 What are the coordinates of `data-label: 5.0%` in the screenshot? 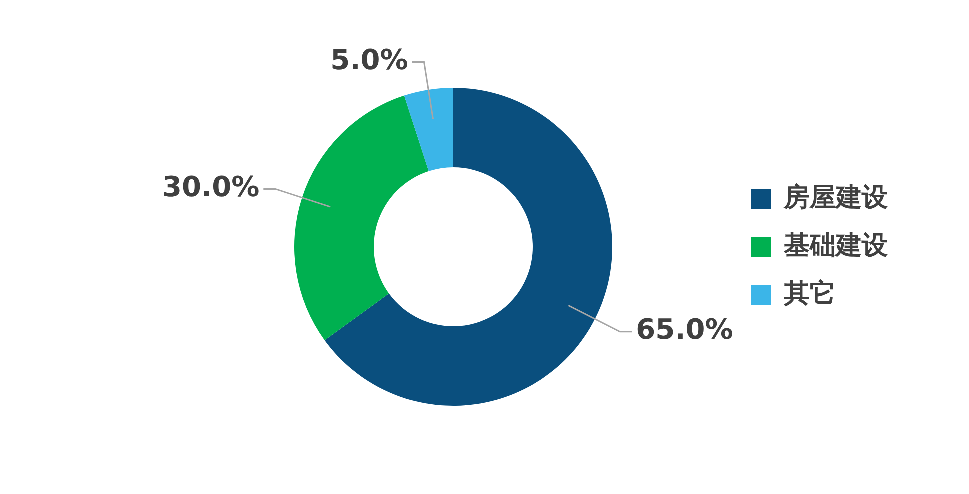 It's located at (369, 60).